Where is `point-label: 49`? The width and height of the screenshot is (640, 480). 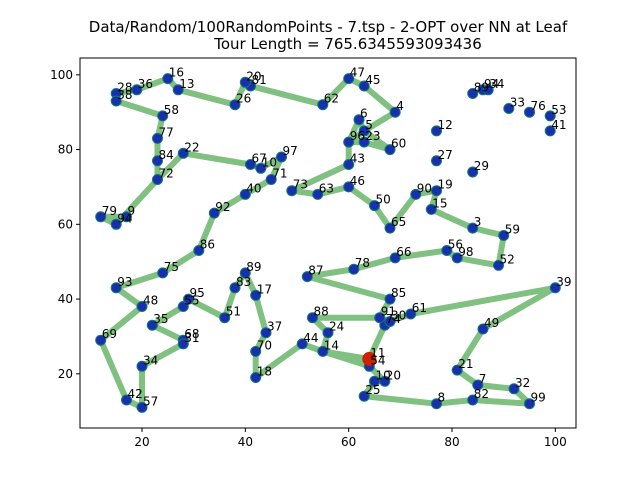 point-label: 49 is located at coordinates (491, 323).